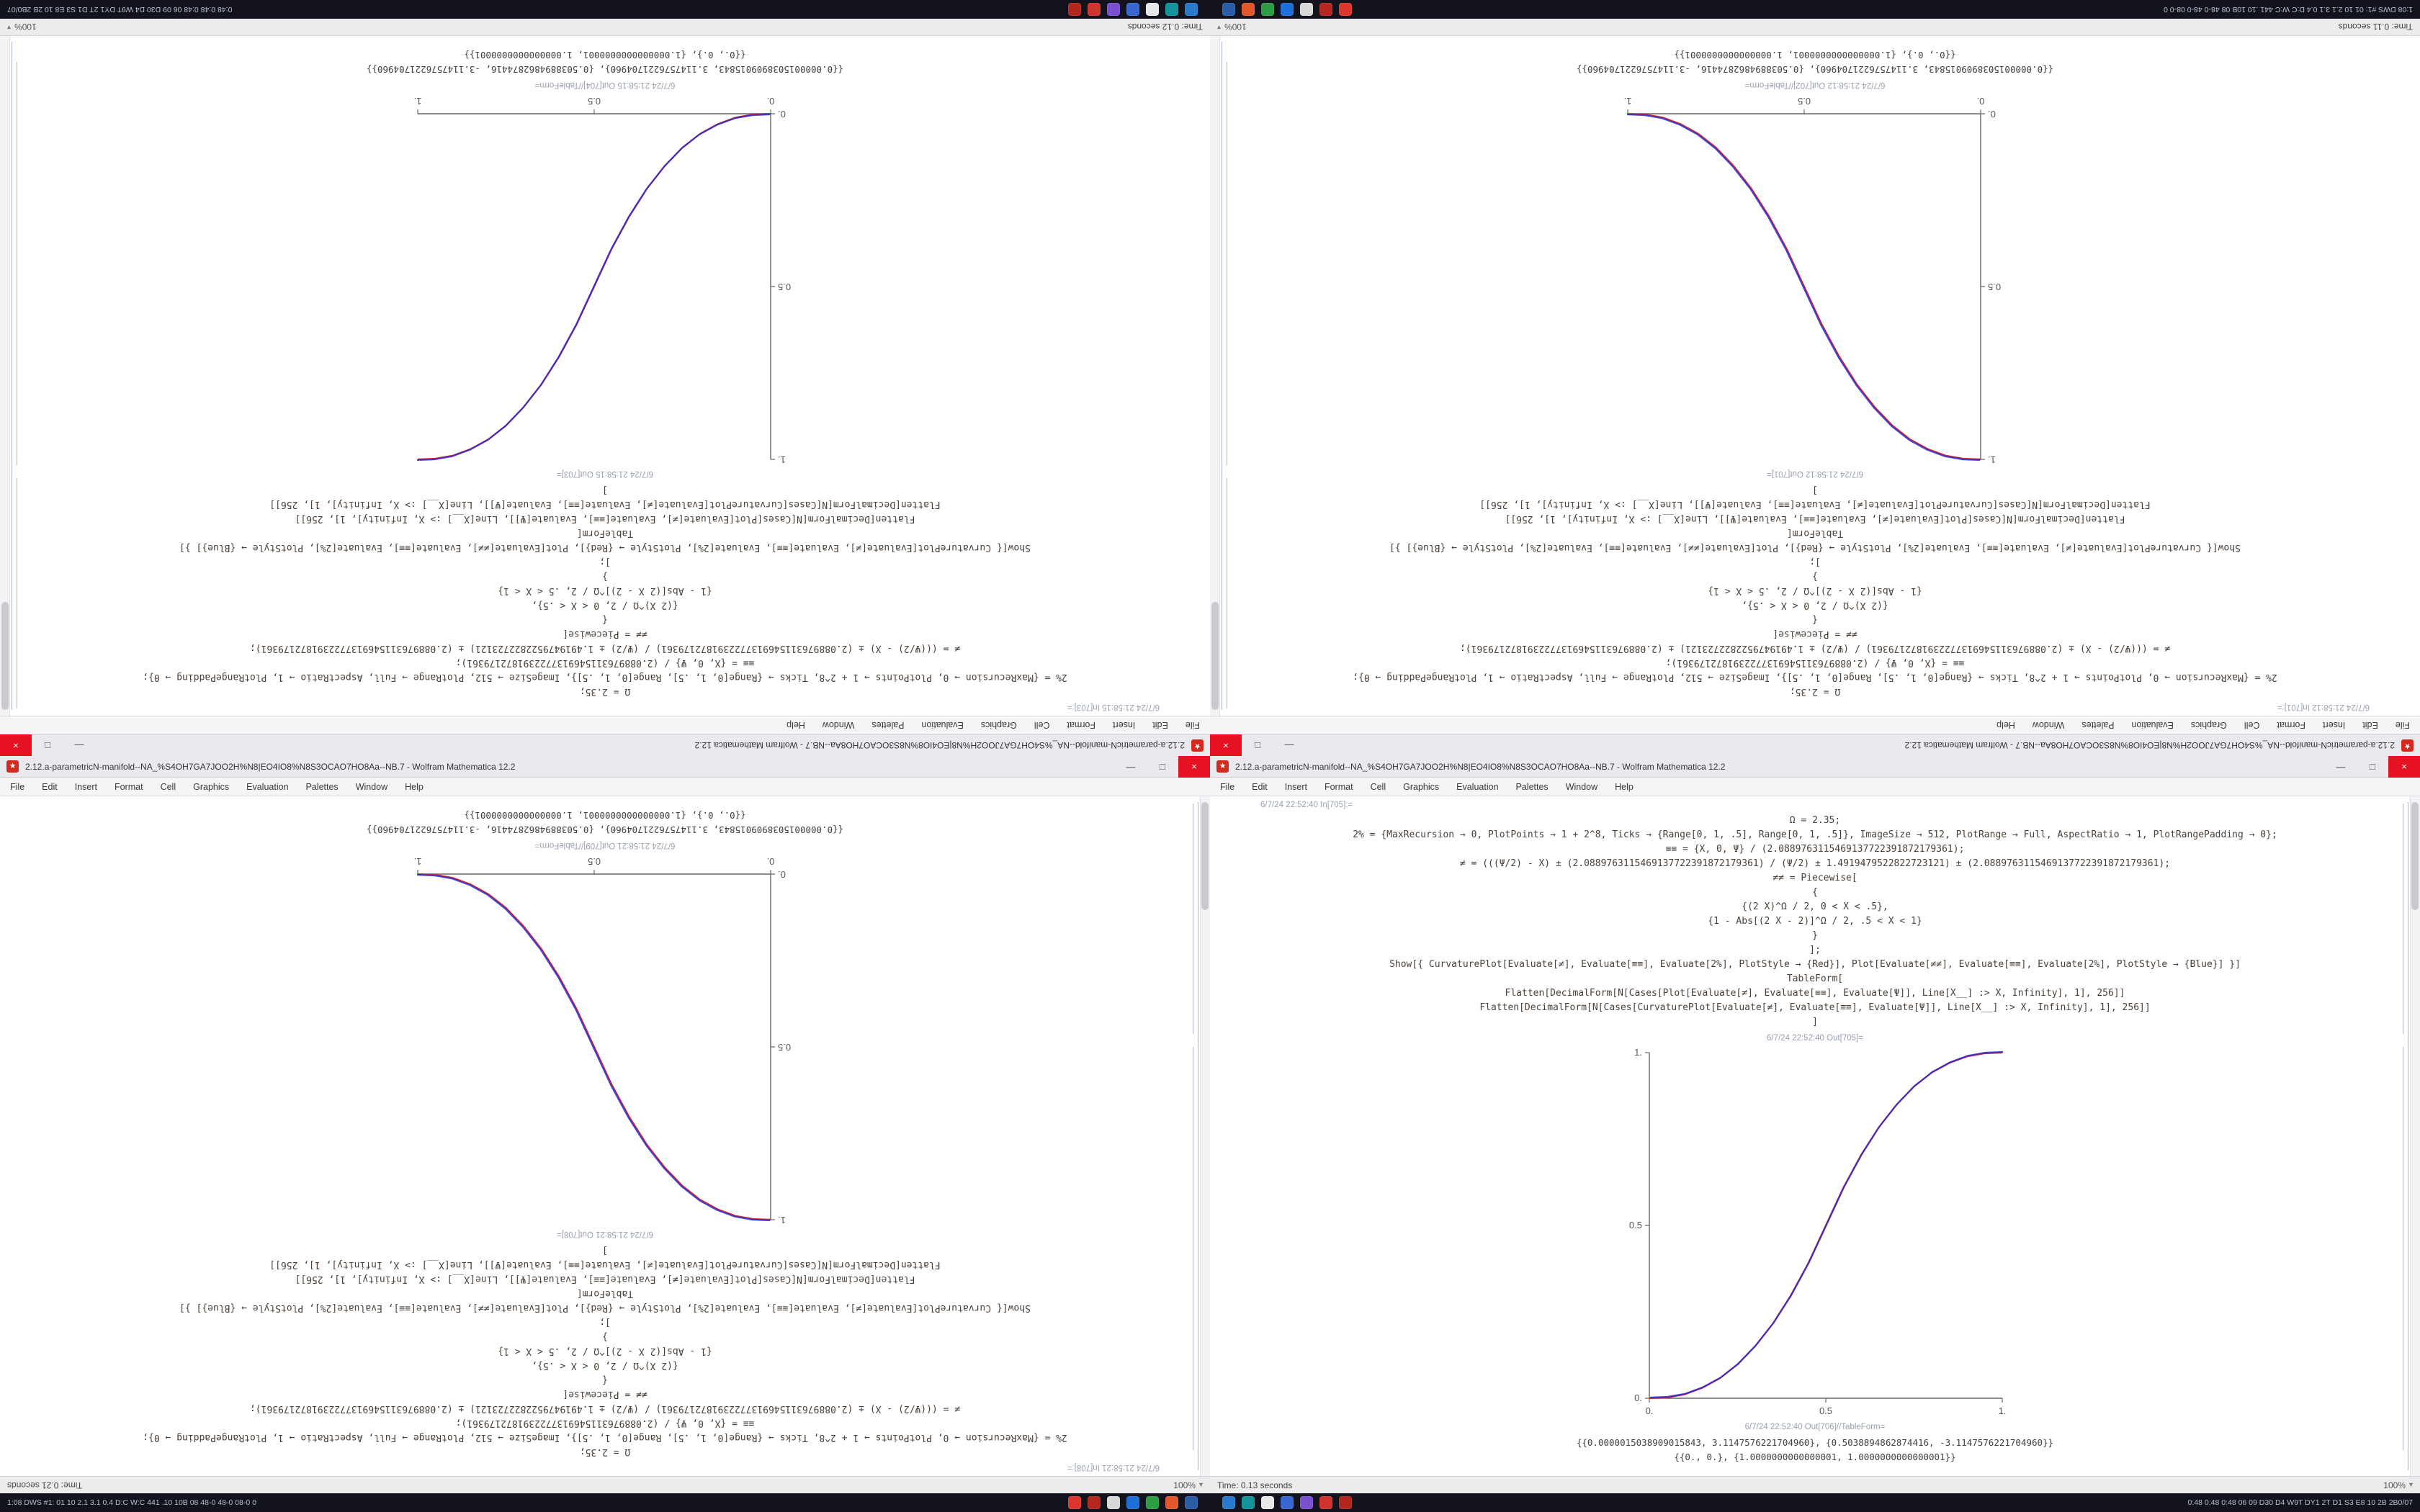  Describe the element at coordinates (1306, 9) in the screenshot. I see `taskbar-icon-gray` at that location.